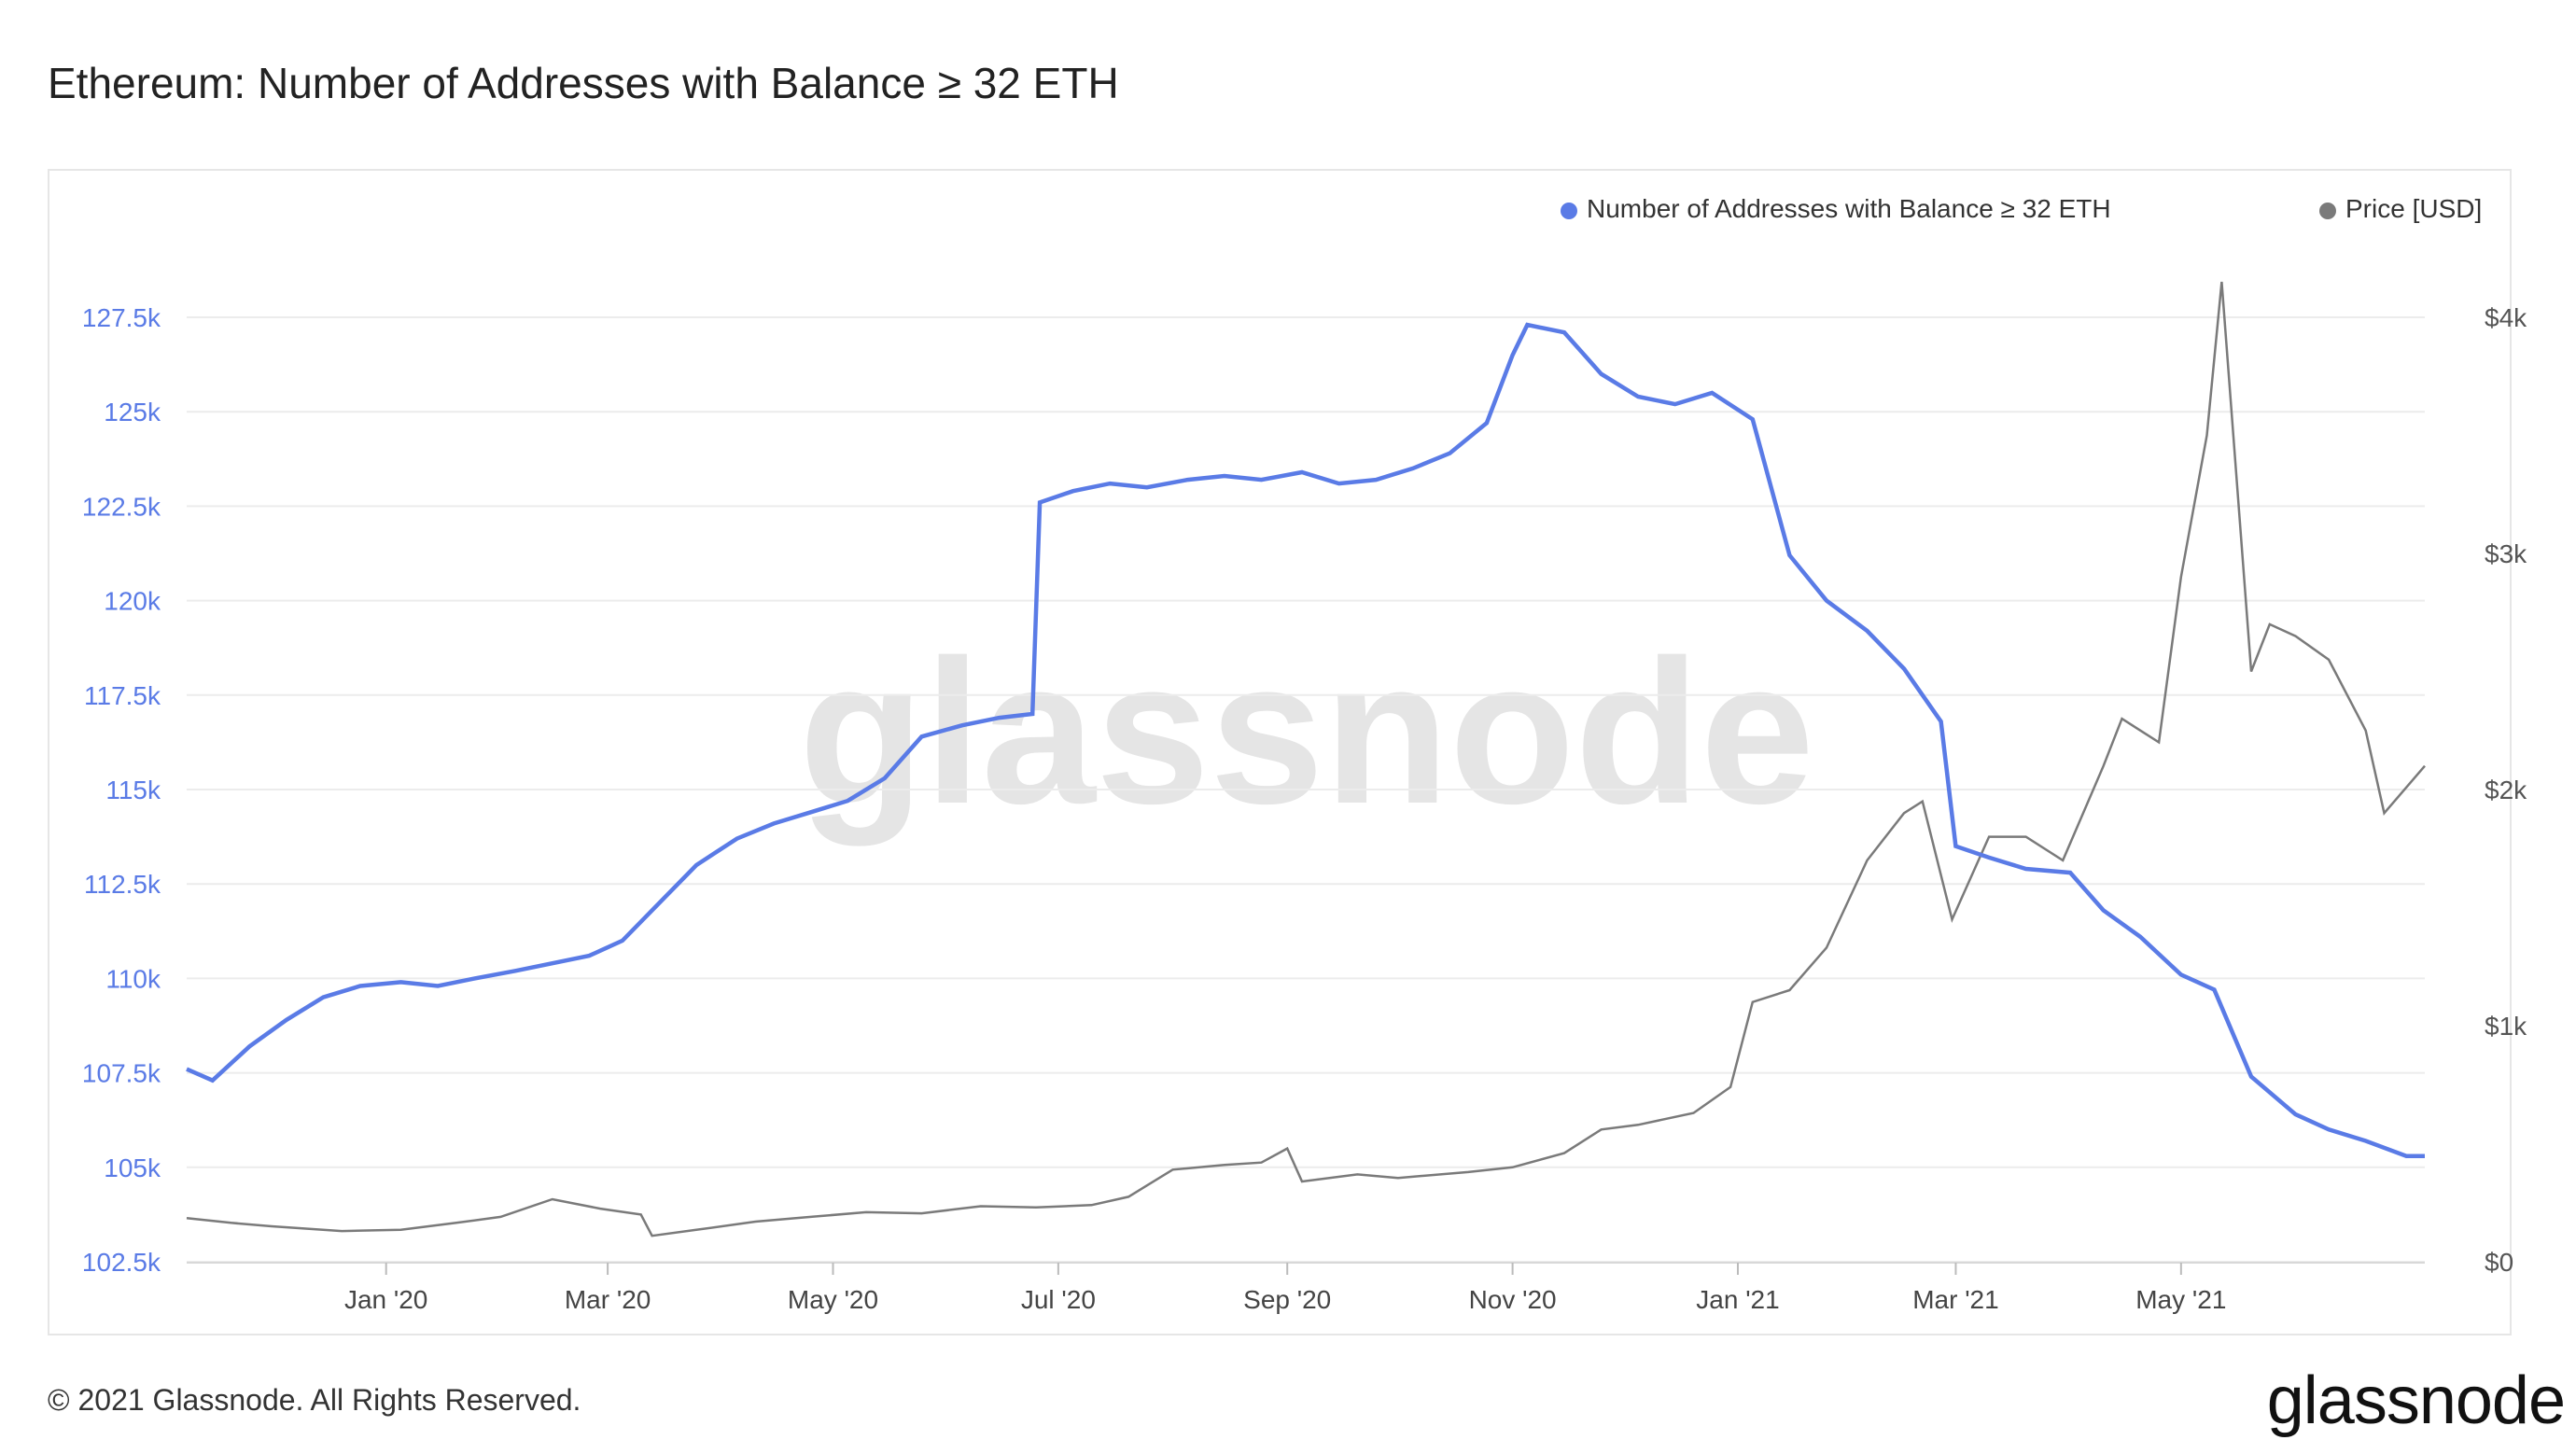  What do you see at coordinates (2180, 1299) in the screenshot?
I see `x-tick-label: May '21` at bounding box center [2180, 1299].